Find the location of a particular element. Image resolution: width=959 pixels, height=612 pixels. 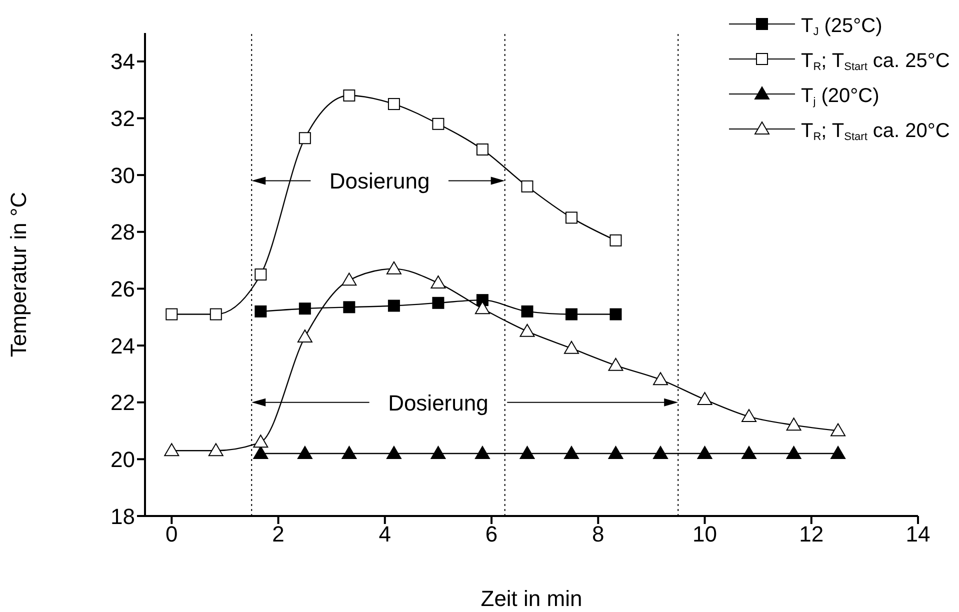

y-axis-title: Temperatur in °C is located at coordinates (18, 275).